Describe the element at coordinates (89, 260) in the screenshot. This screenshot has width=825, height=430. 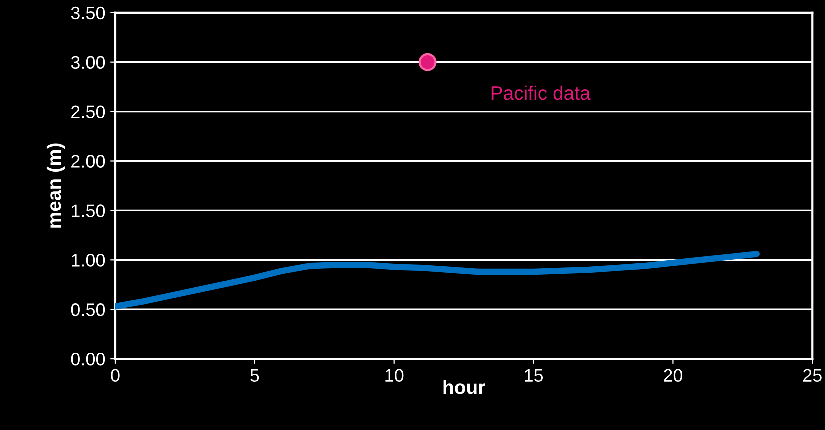
I see `y-tick-label: 1.00` at that location.